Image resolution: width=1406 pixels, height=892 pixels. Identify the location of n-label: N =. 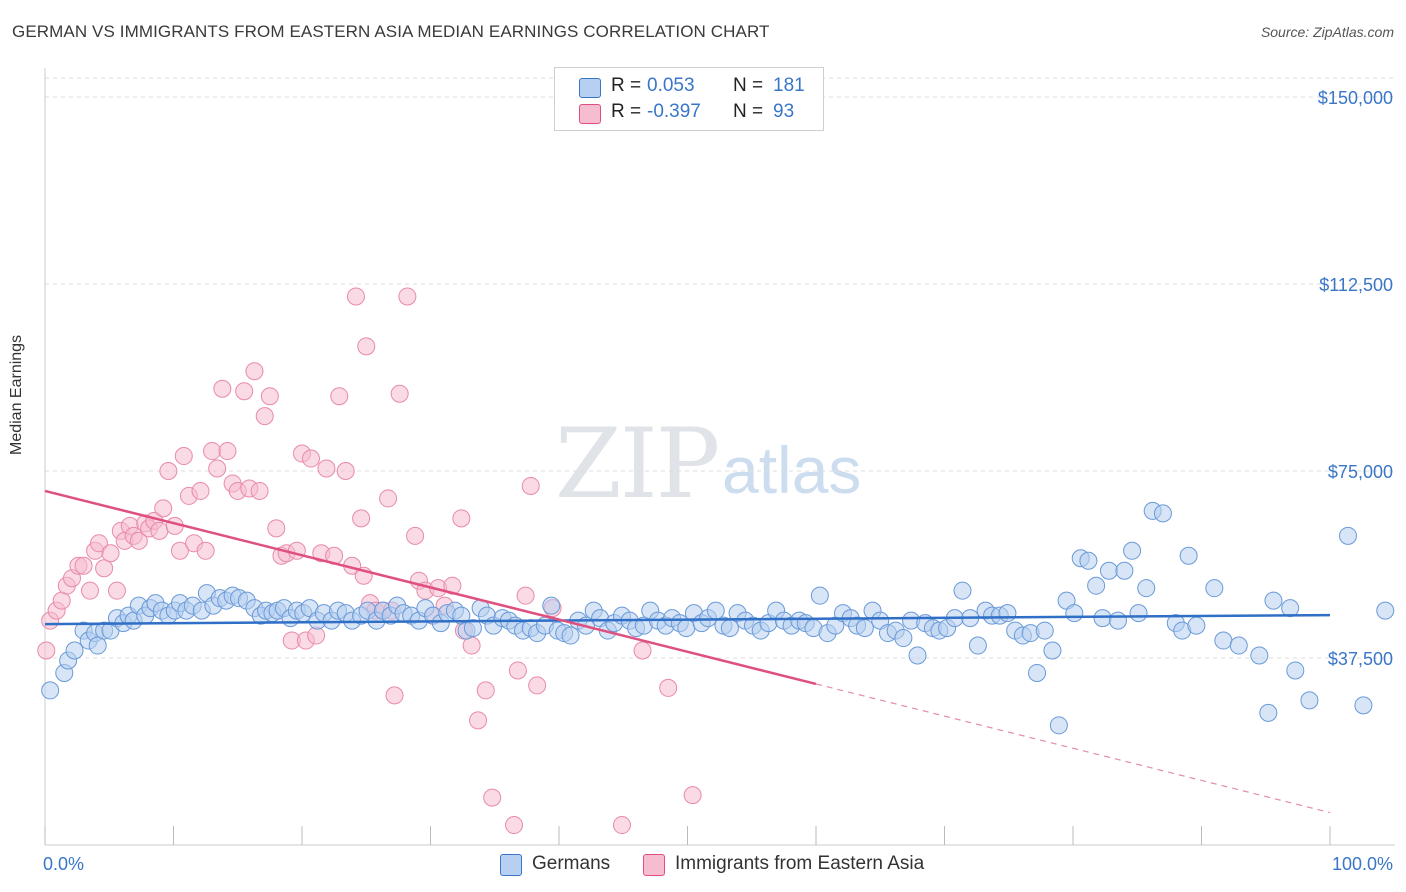
(748, 111).